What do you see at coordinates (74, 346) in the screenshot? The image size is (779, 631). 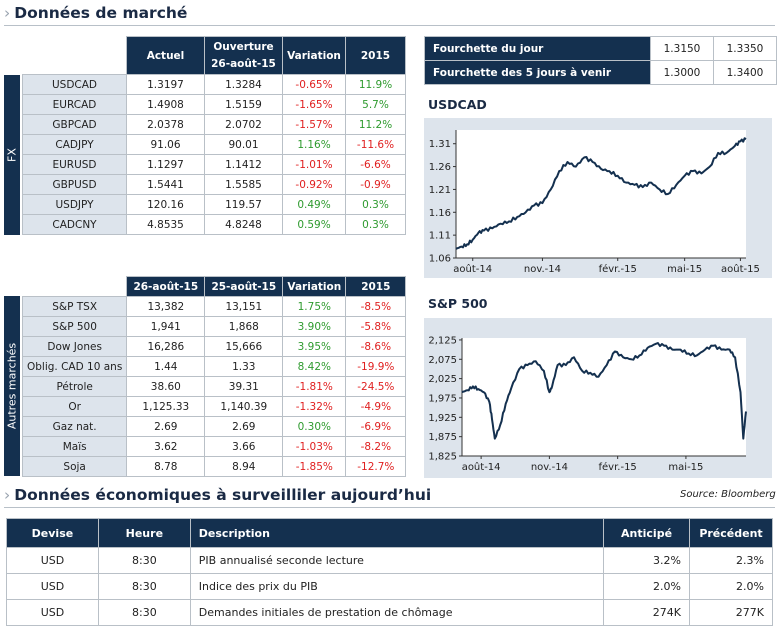 I see `row-label: Dow Jones` at bounding box center [74, 346].